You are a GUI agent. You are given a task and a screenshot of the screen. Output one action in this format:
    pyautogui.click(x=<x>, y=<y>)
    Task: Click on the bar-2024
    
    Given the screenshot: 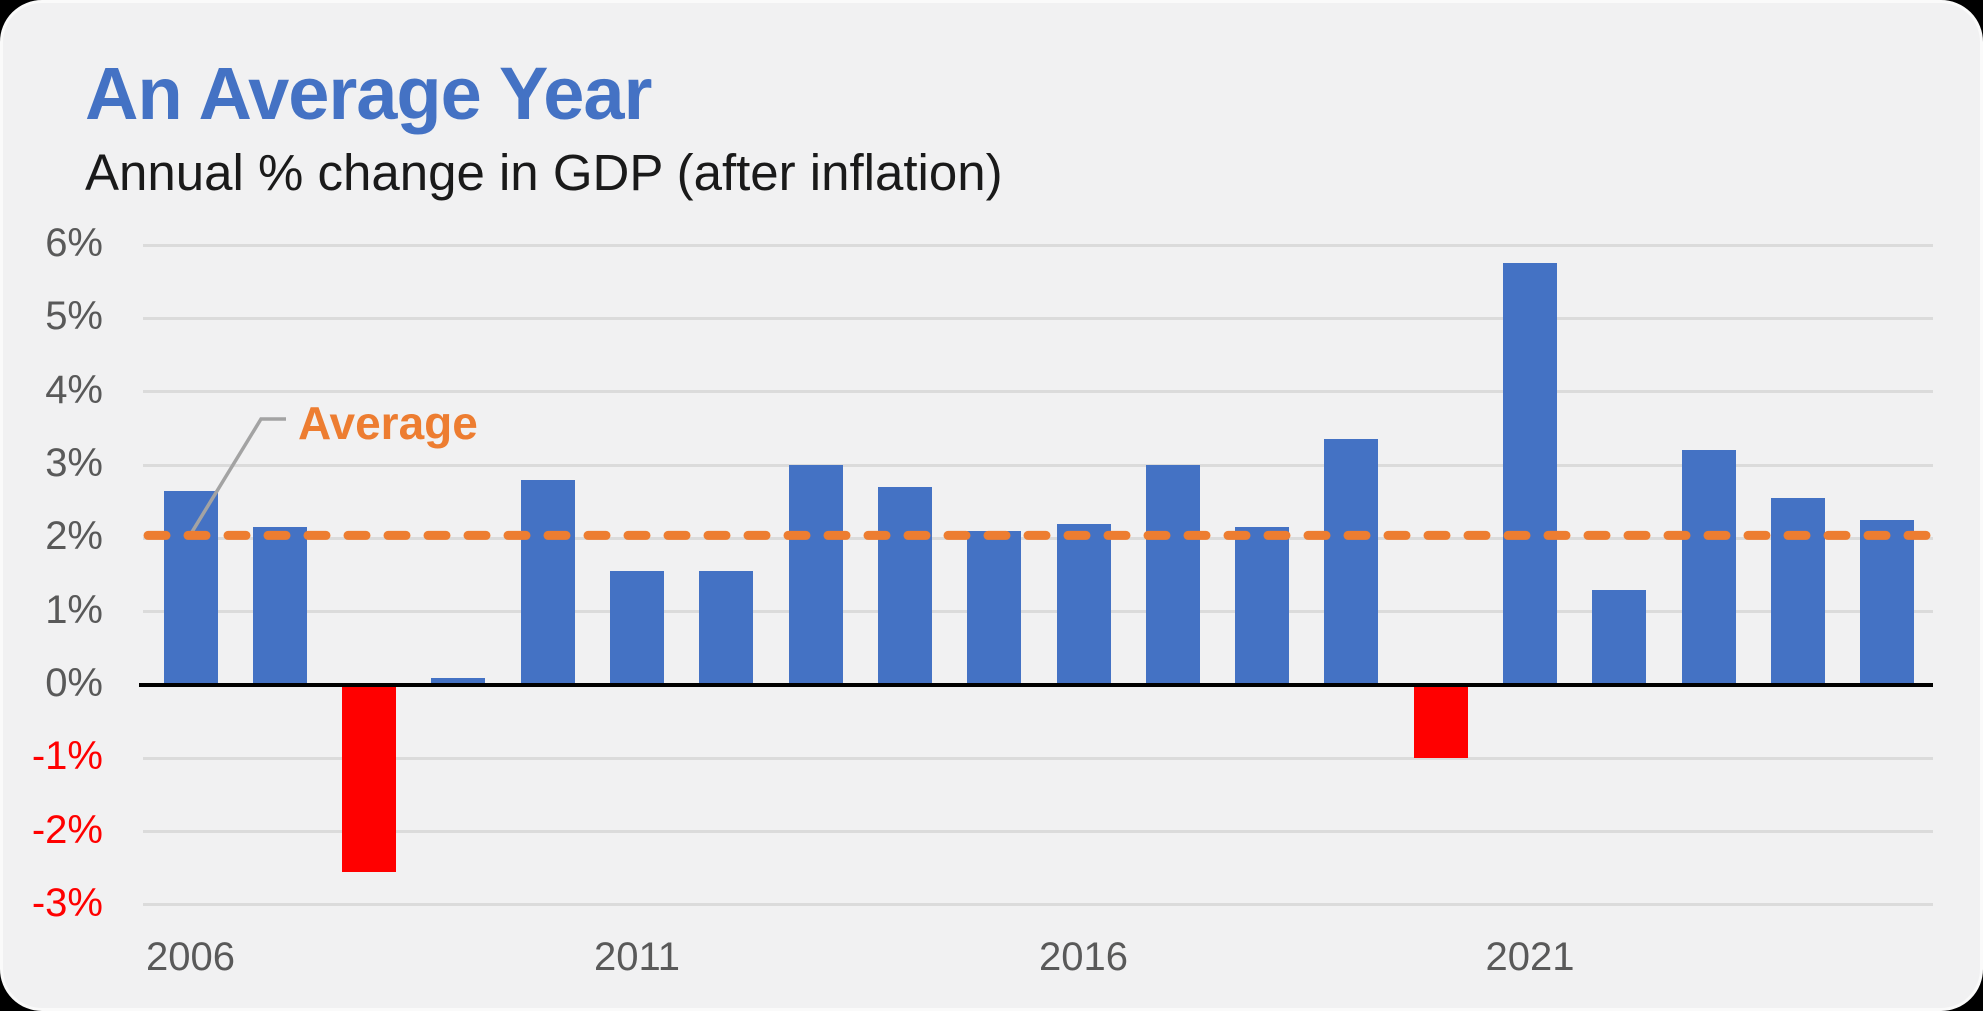 What is the action you would take?
    pyautogui.click(x=1797, y=591)
    